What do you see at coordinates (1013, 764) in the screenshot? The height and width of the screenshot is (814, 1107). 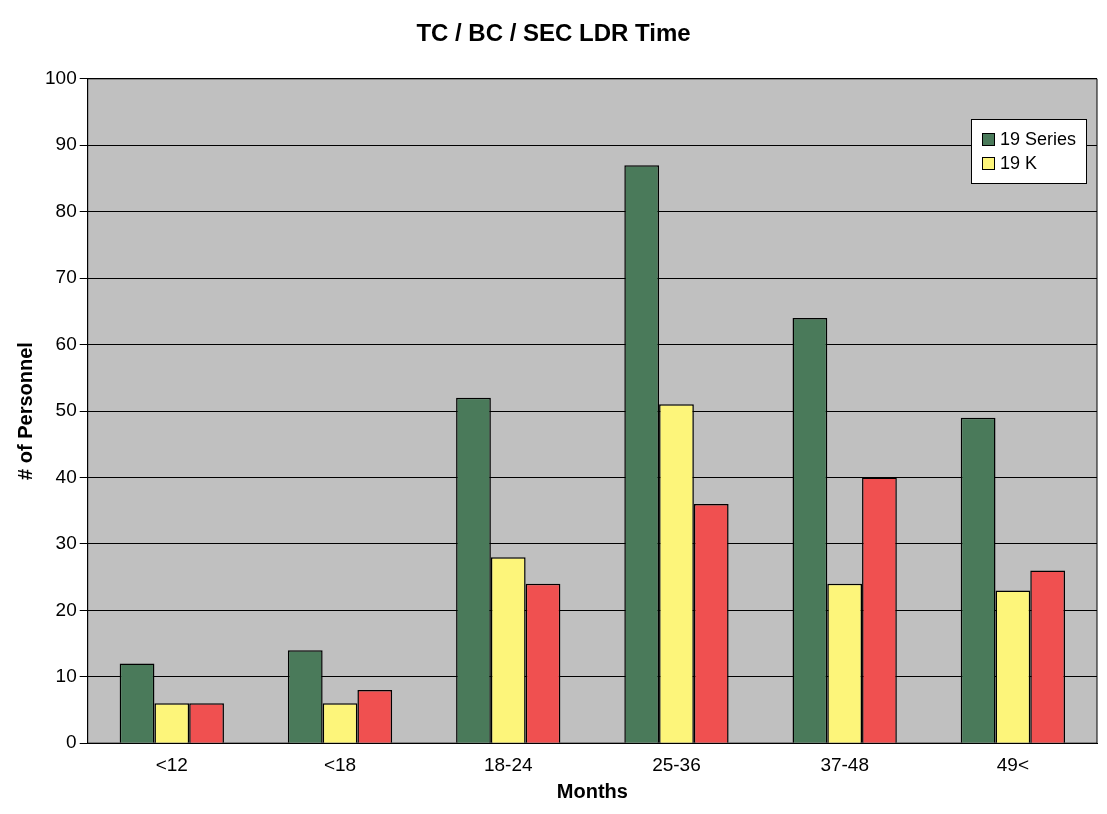 I see `x-tick-label: 49<` at bounding box center [1013, 764].